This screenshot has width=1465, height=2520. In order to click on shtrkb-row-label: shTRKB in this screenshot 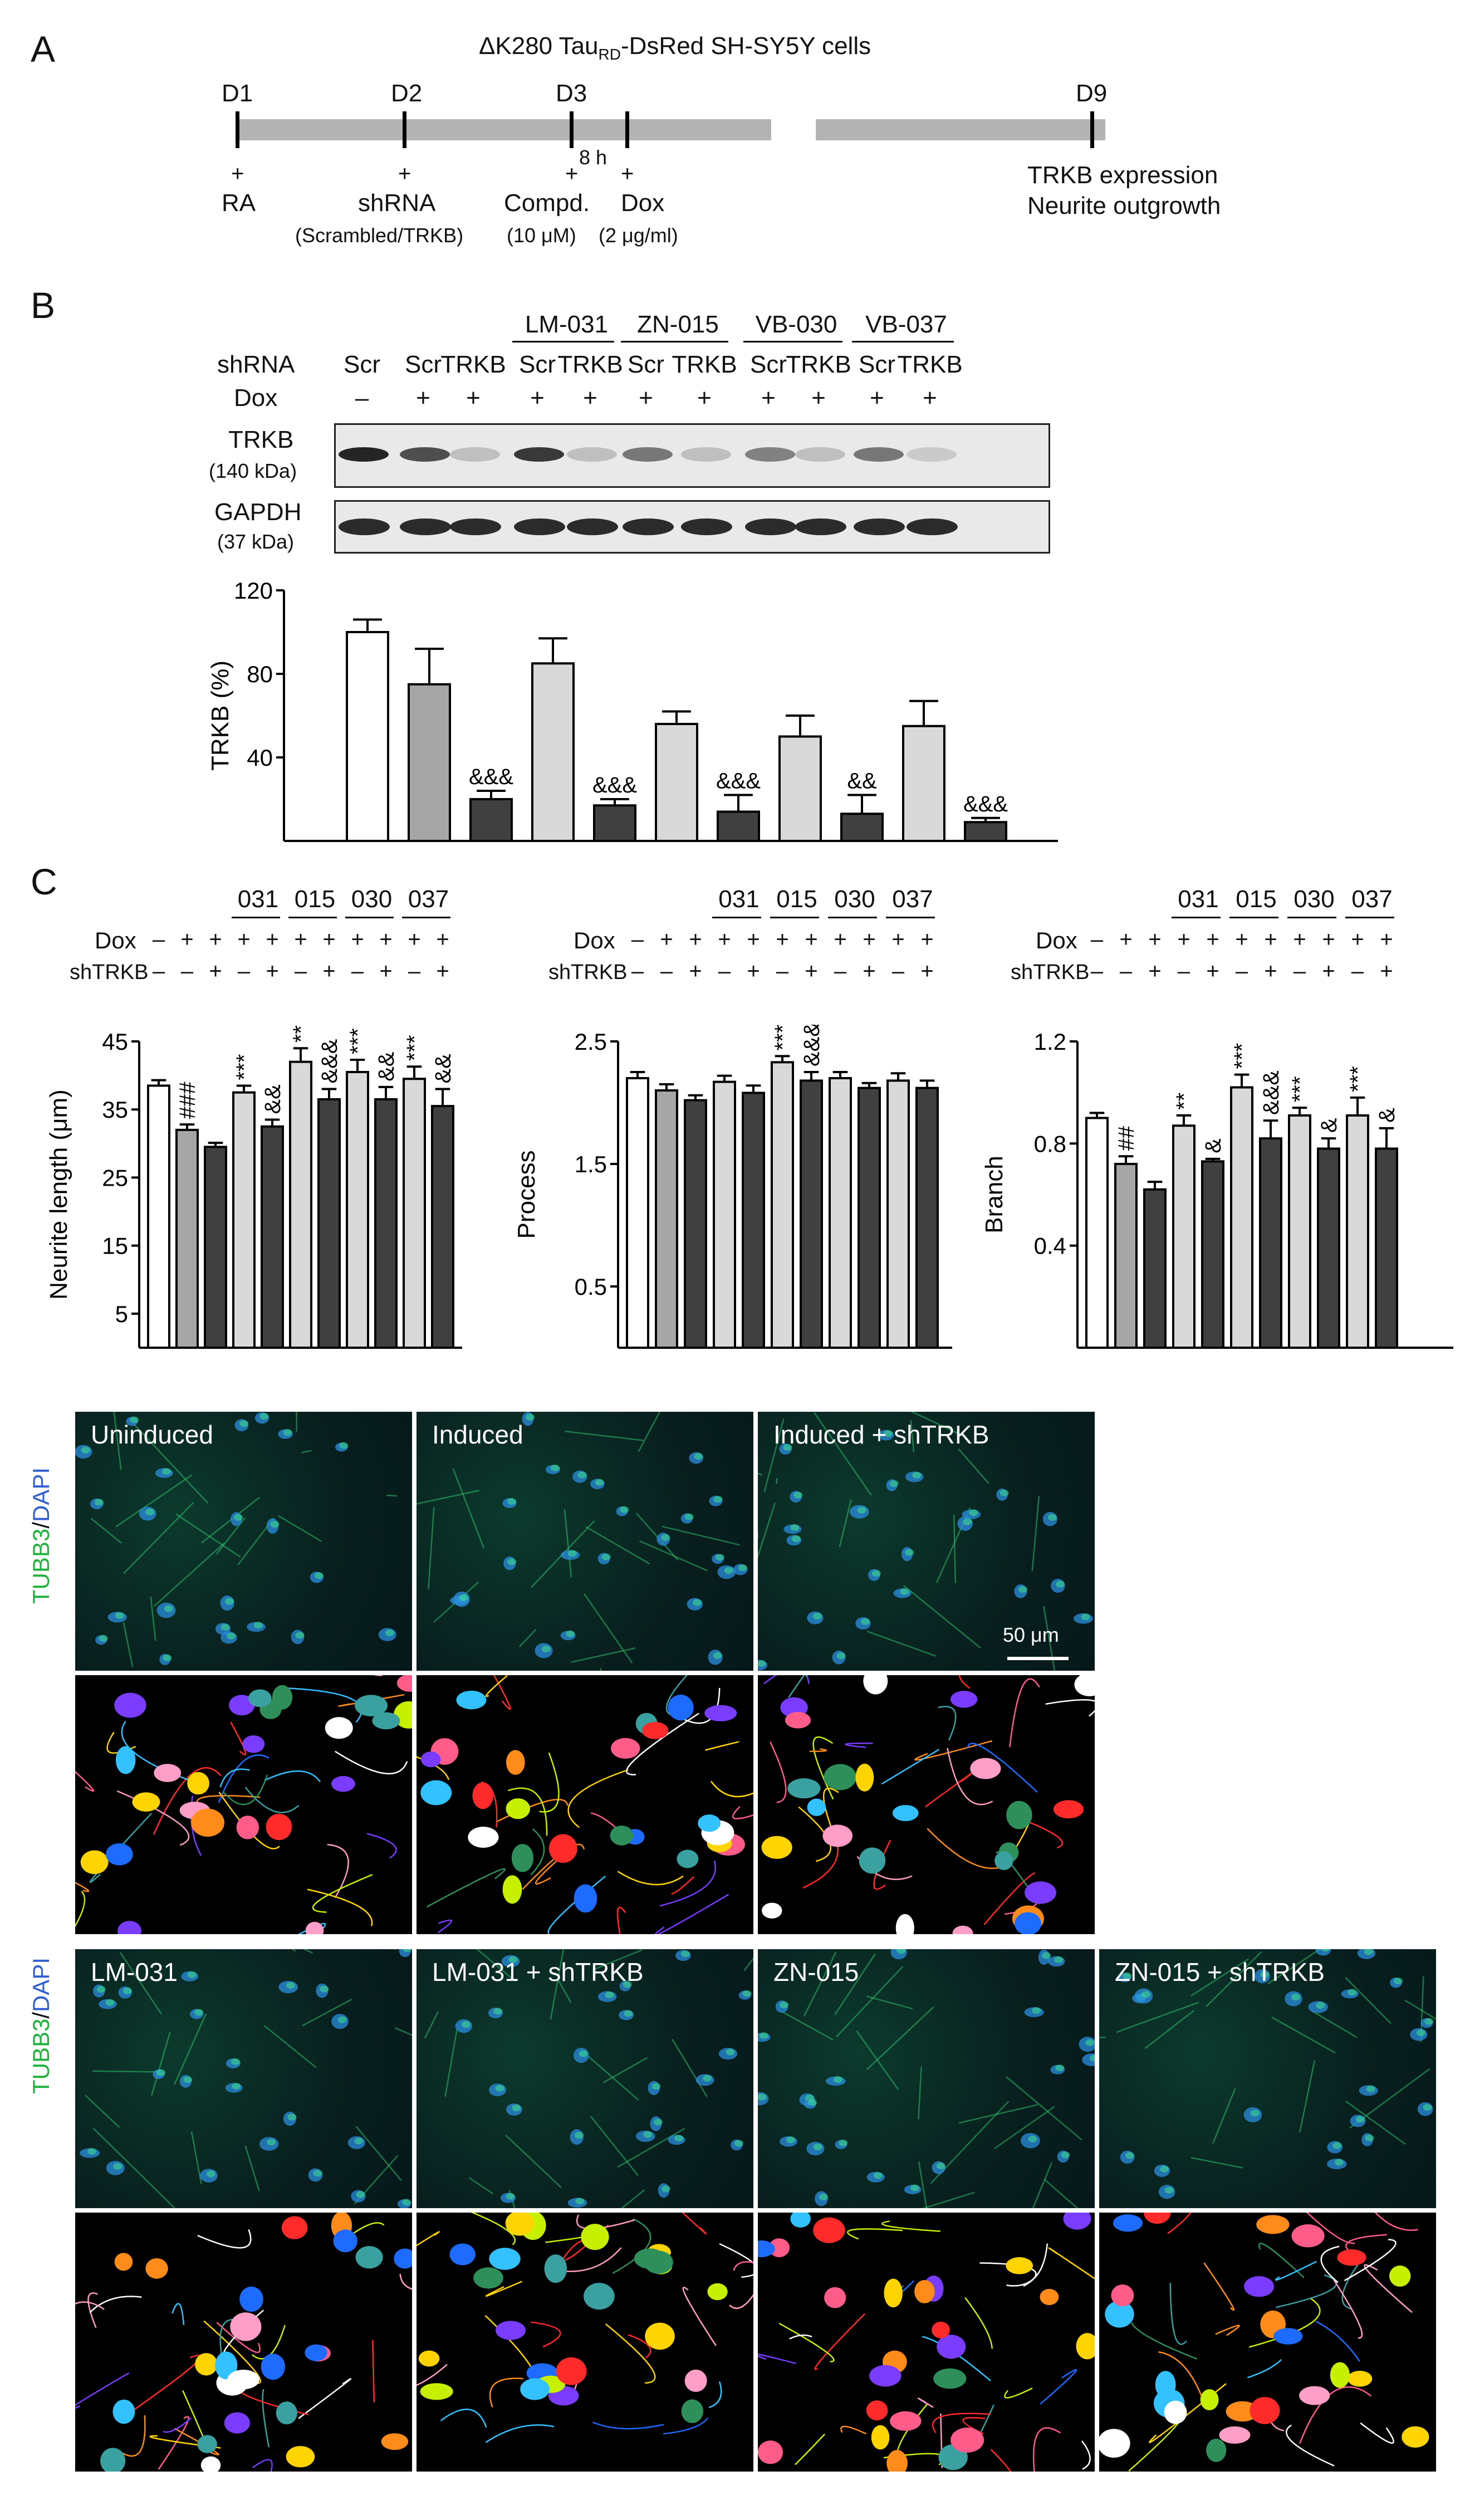, I will do `click(109, 973)`.